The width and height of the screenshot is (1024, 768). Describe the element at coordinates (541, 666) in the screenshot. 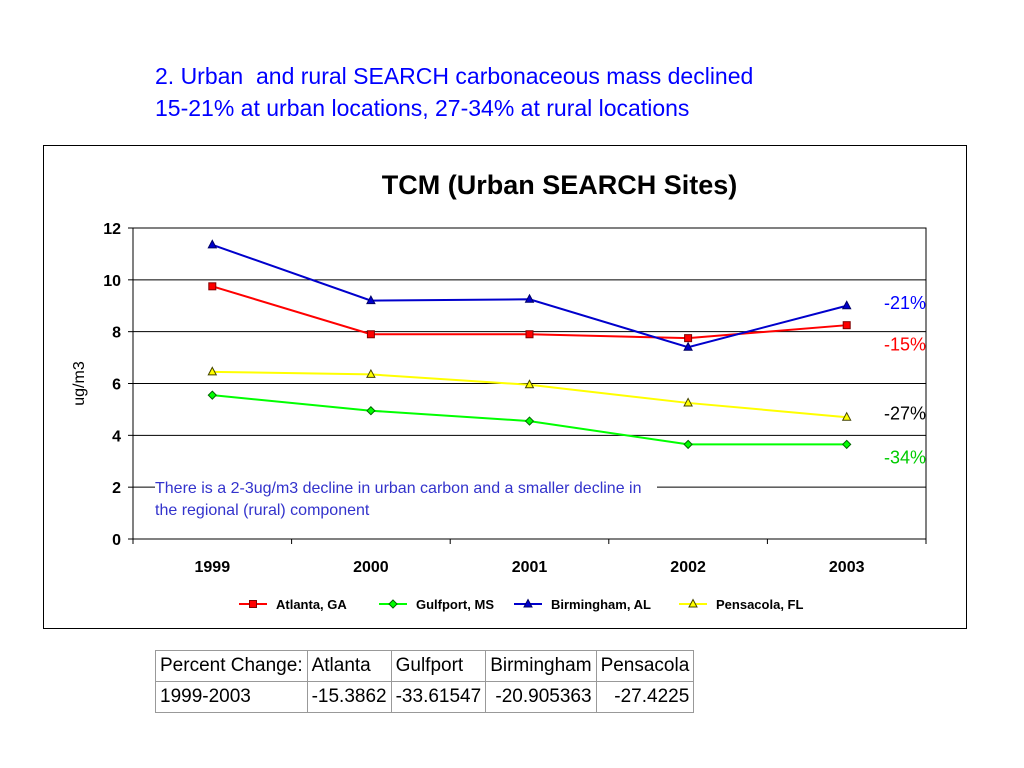

I see `table-header-cell: Birmingham` at that location.